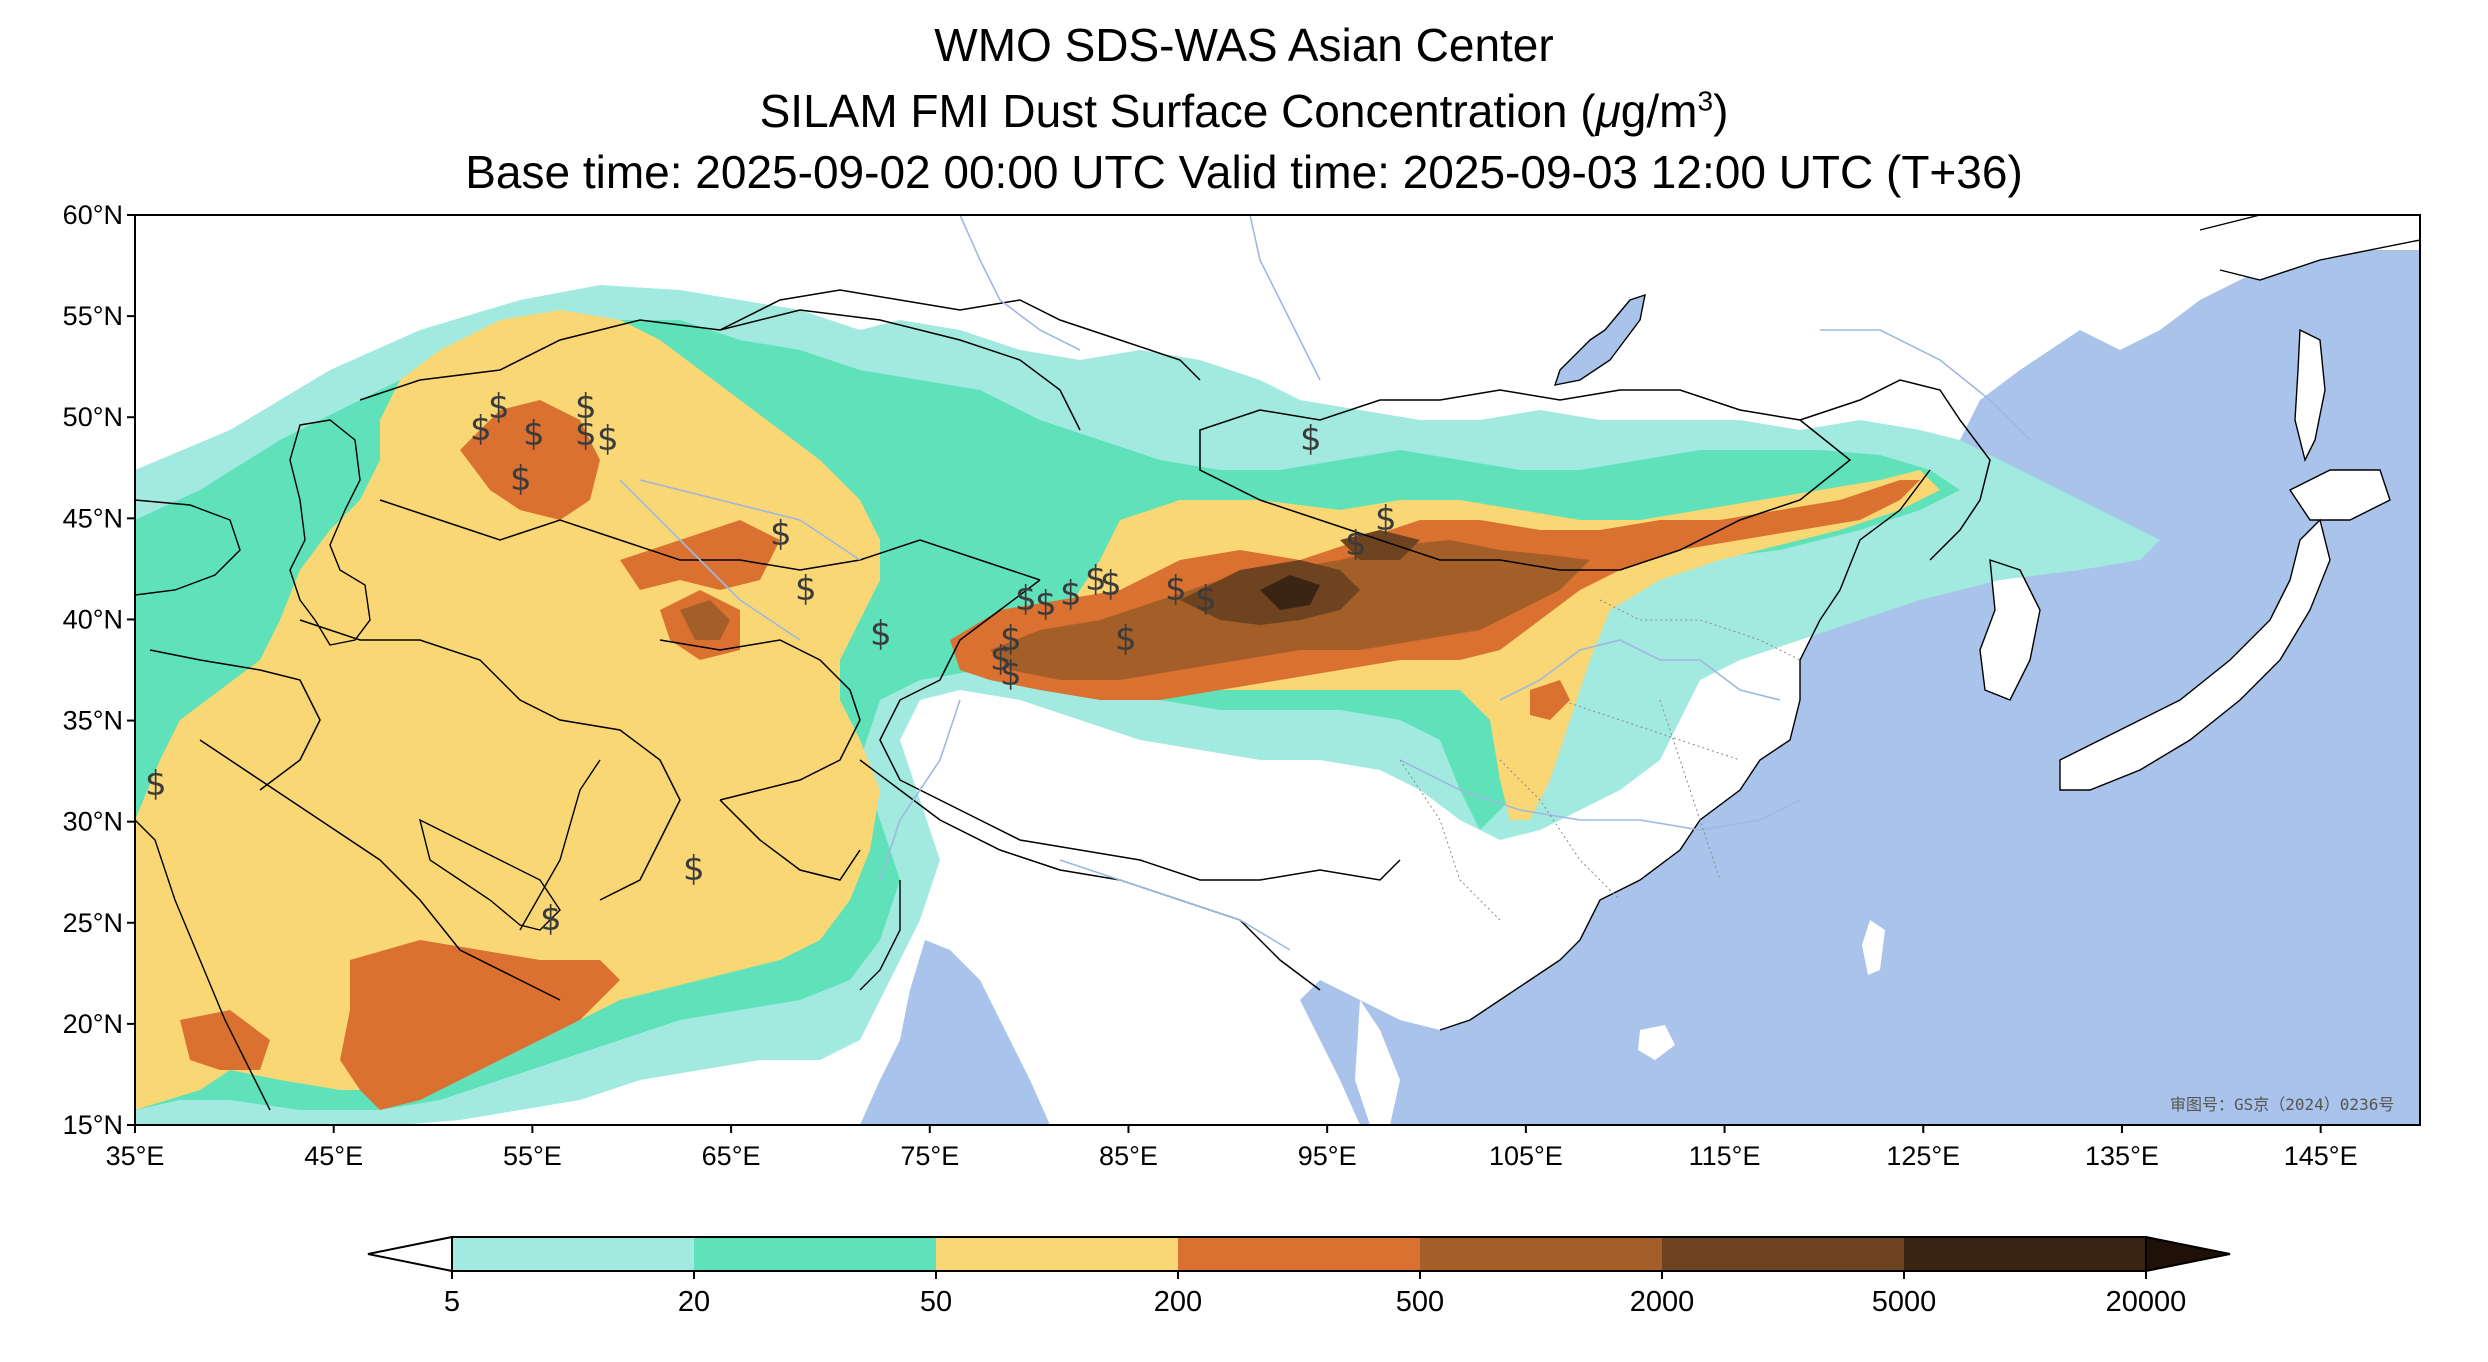 Image resolution: width=2488 pixels, height=1362 pixels. What do you see at coordinates (1895, 470) in the screenshot?
I see `border-china-east` at bounding box center [1895, 470].